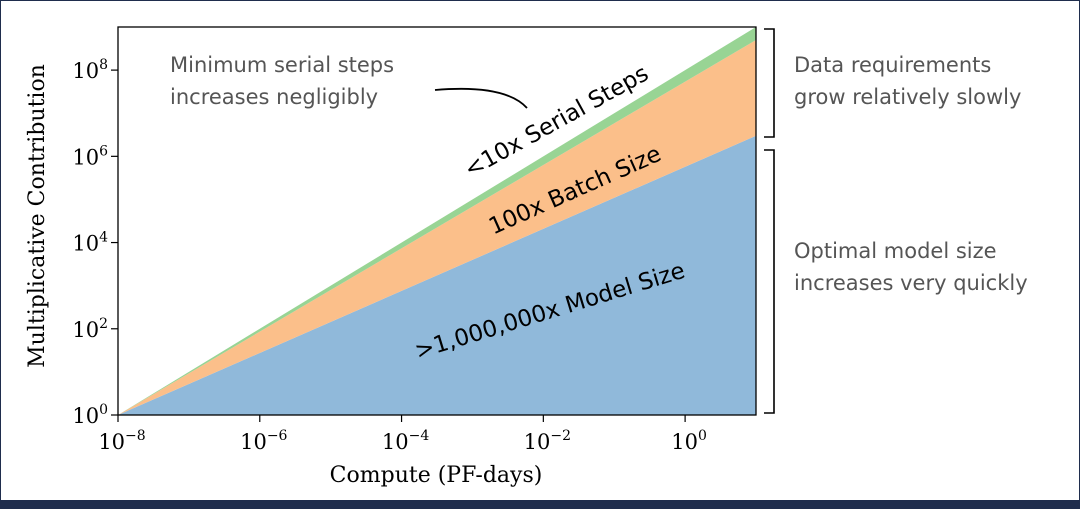  I want to click on annotation-data-line2: grow relatively slowly, so click(907, 97).